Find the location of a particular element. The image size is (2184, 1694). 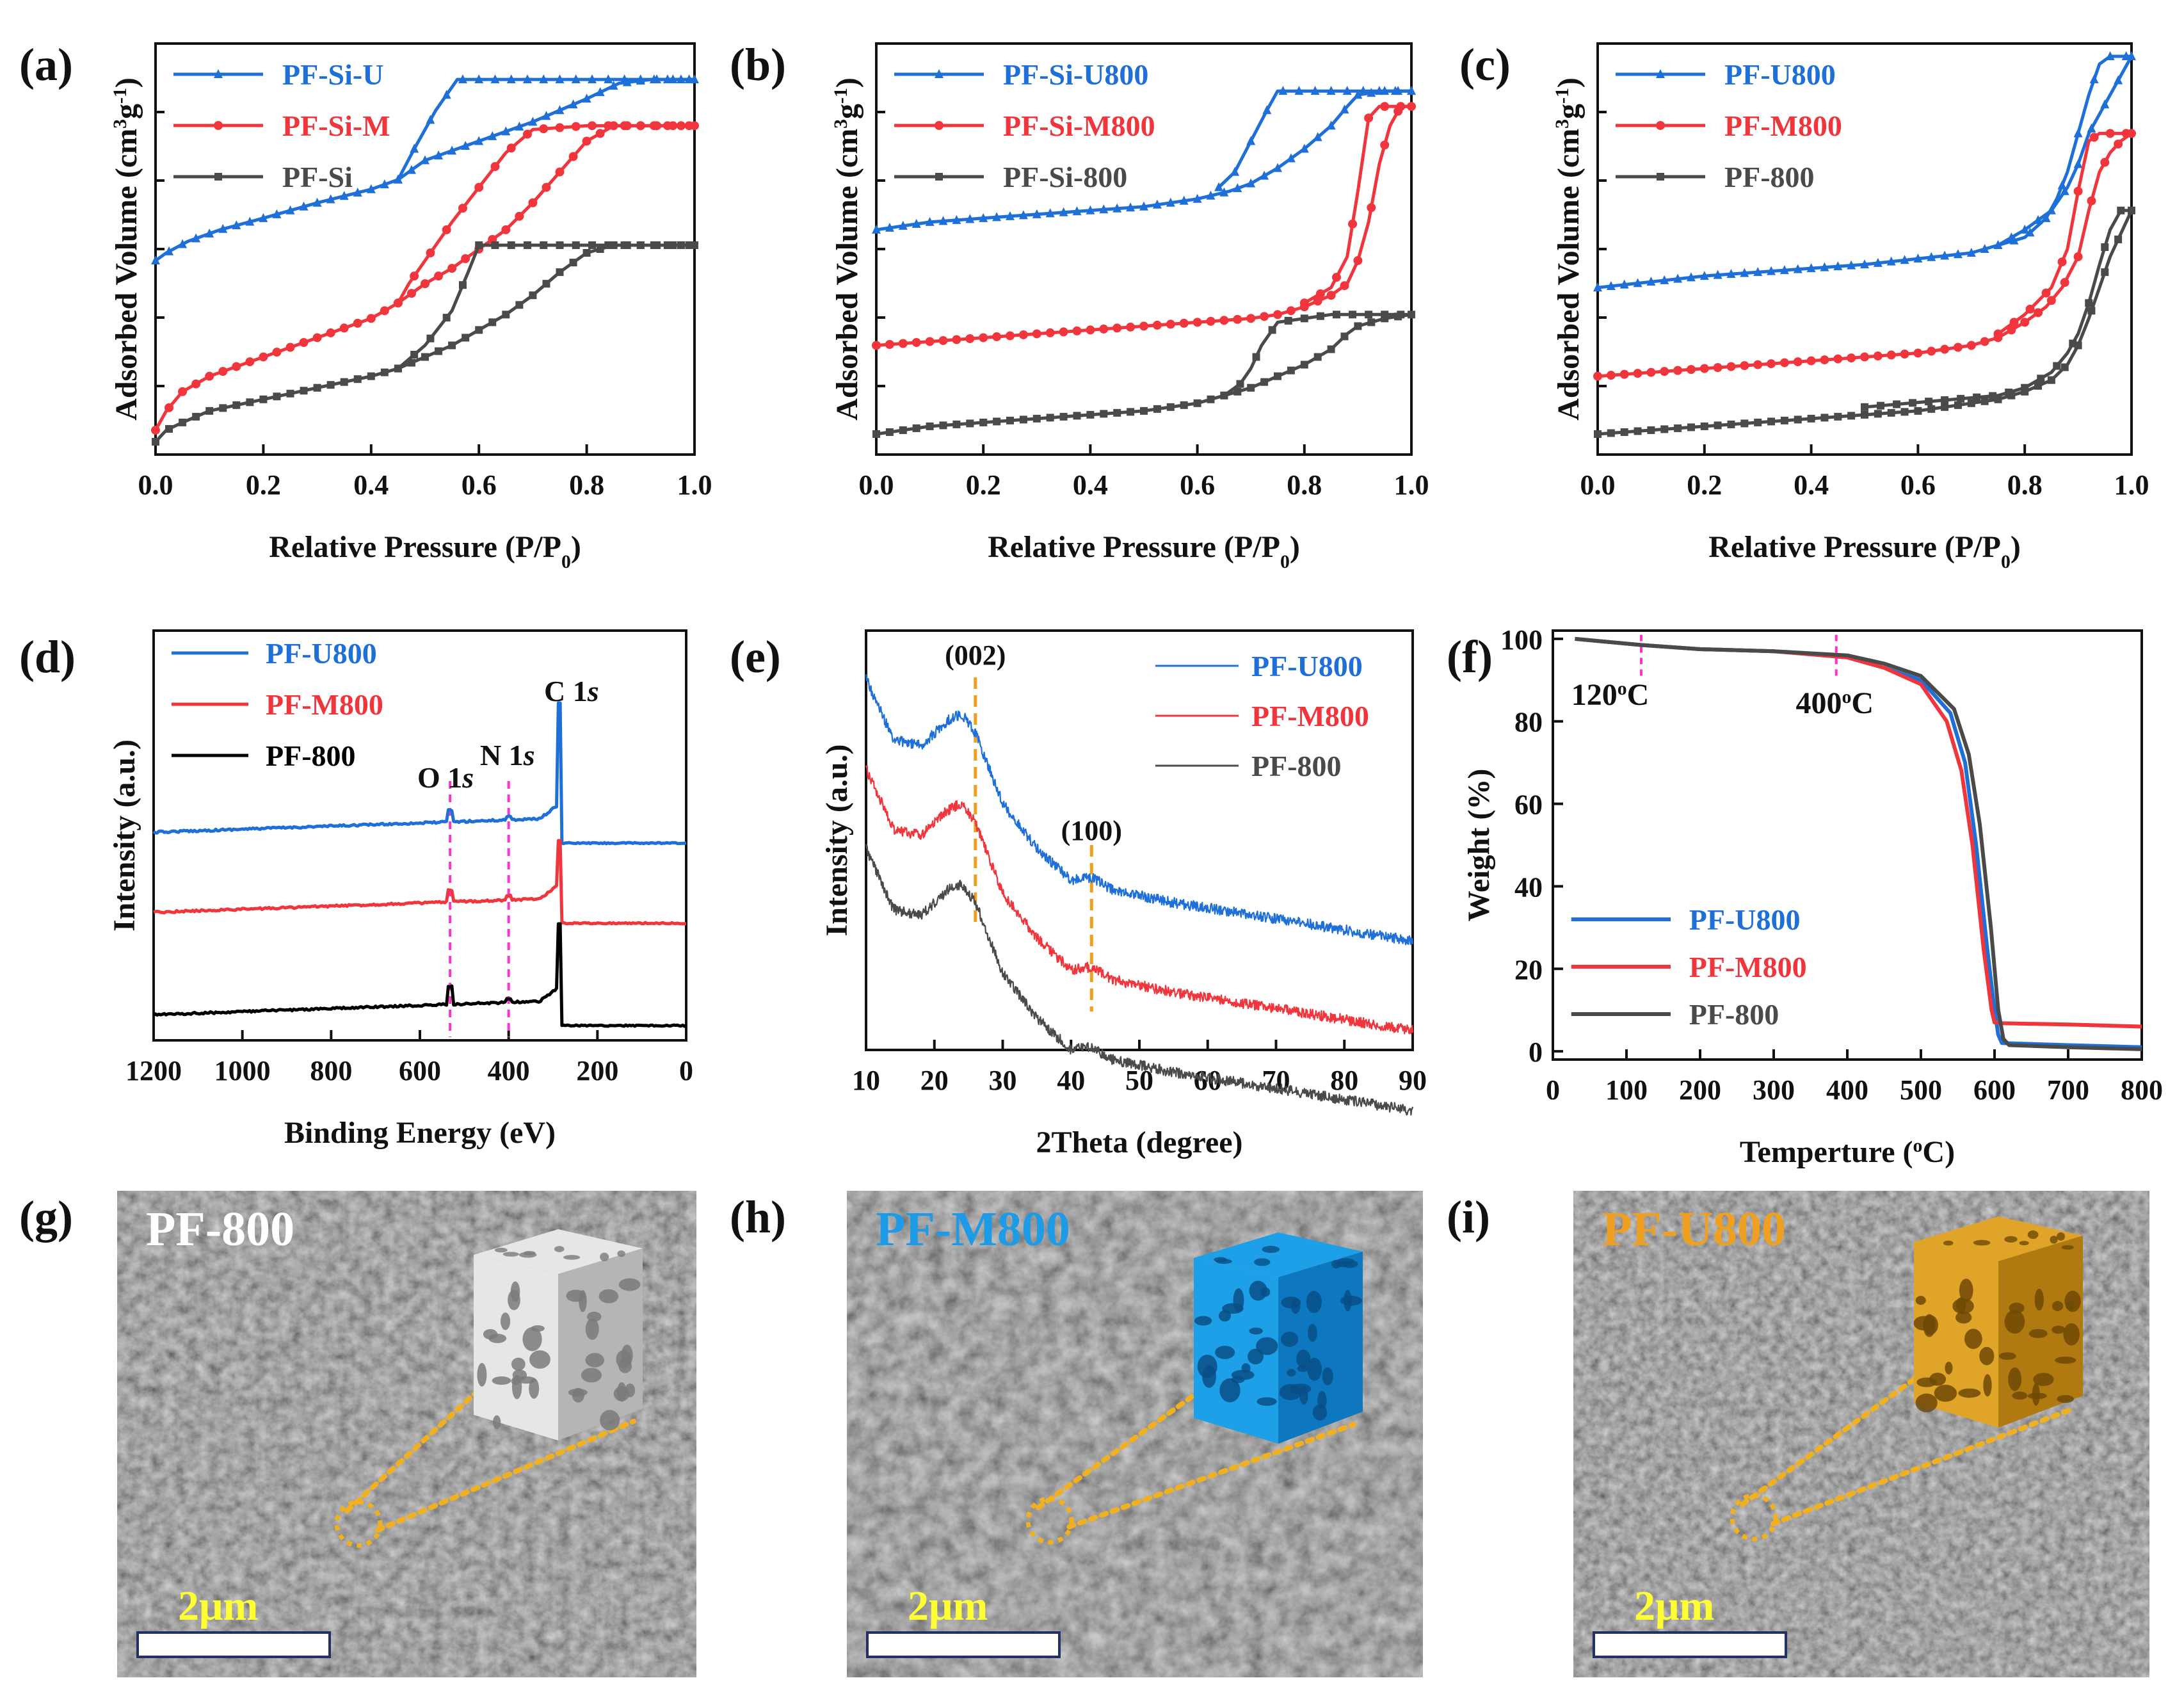

zoom-circle is located at coordinates (358, 1523).